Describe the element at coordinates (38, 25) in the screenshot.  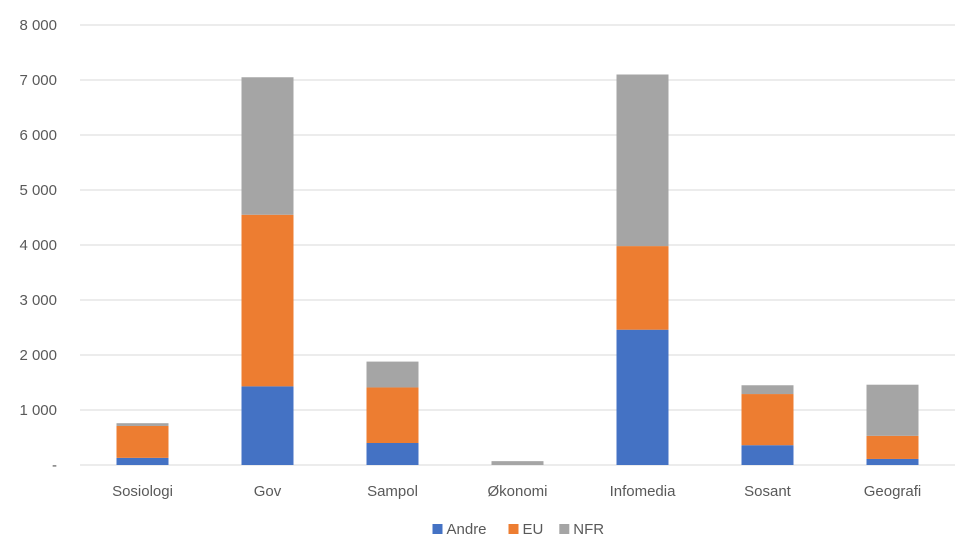
I see `y-tick-label: 8 000` at that location.